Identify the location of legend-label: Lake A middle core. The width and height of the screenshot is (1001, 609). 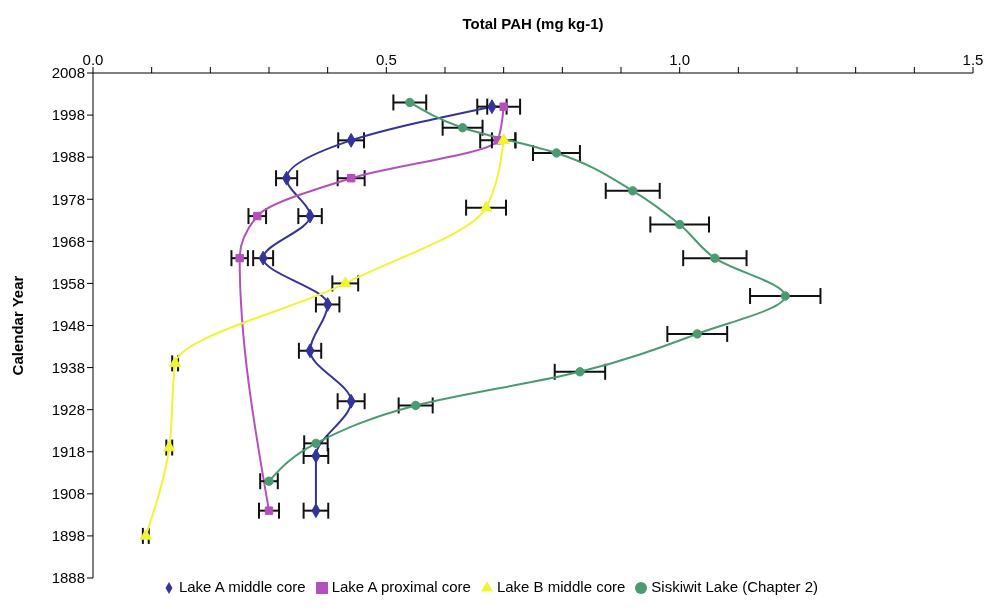
(242, 586).